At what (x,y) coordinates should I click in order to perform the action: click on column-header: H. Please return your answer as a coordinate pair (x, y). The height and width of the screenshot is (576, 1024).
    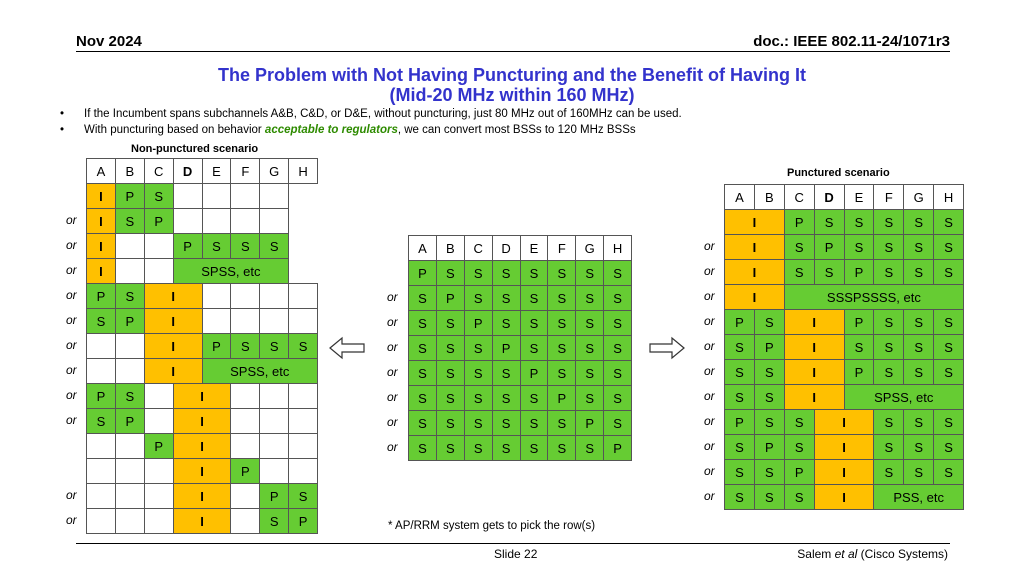
    Looking at the image, I should click on (617, 248).